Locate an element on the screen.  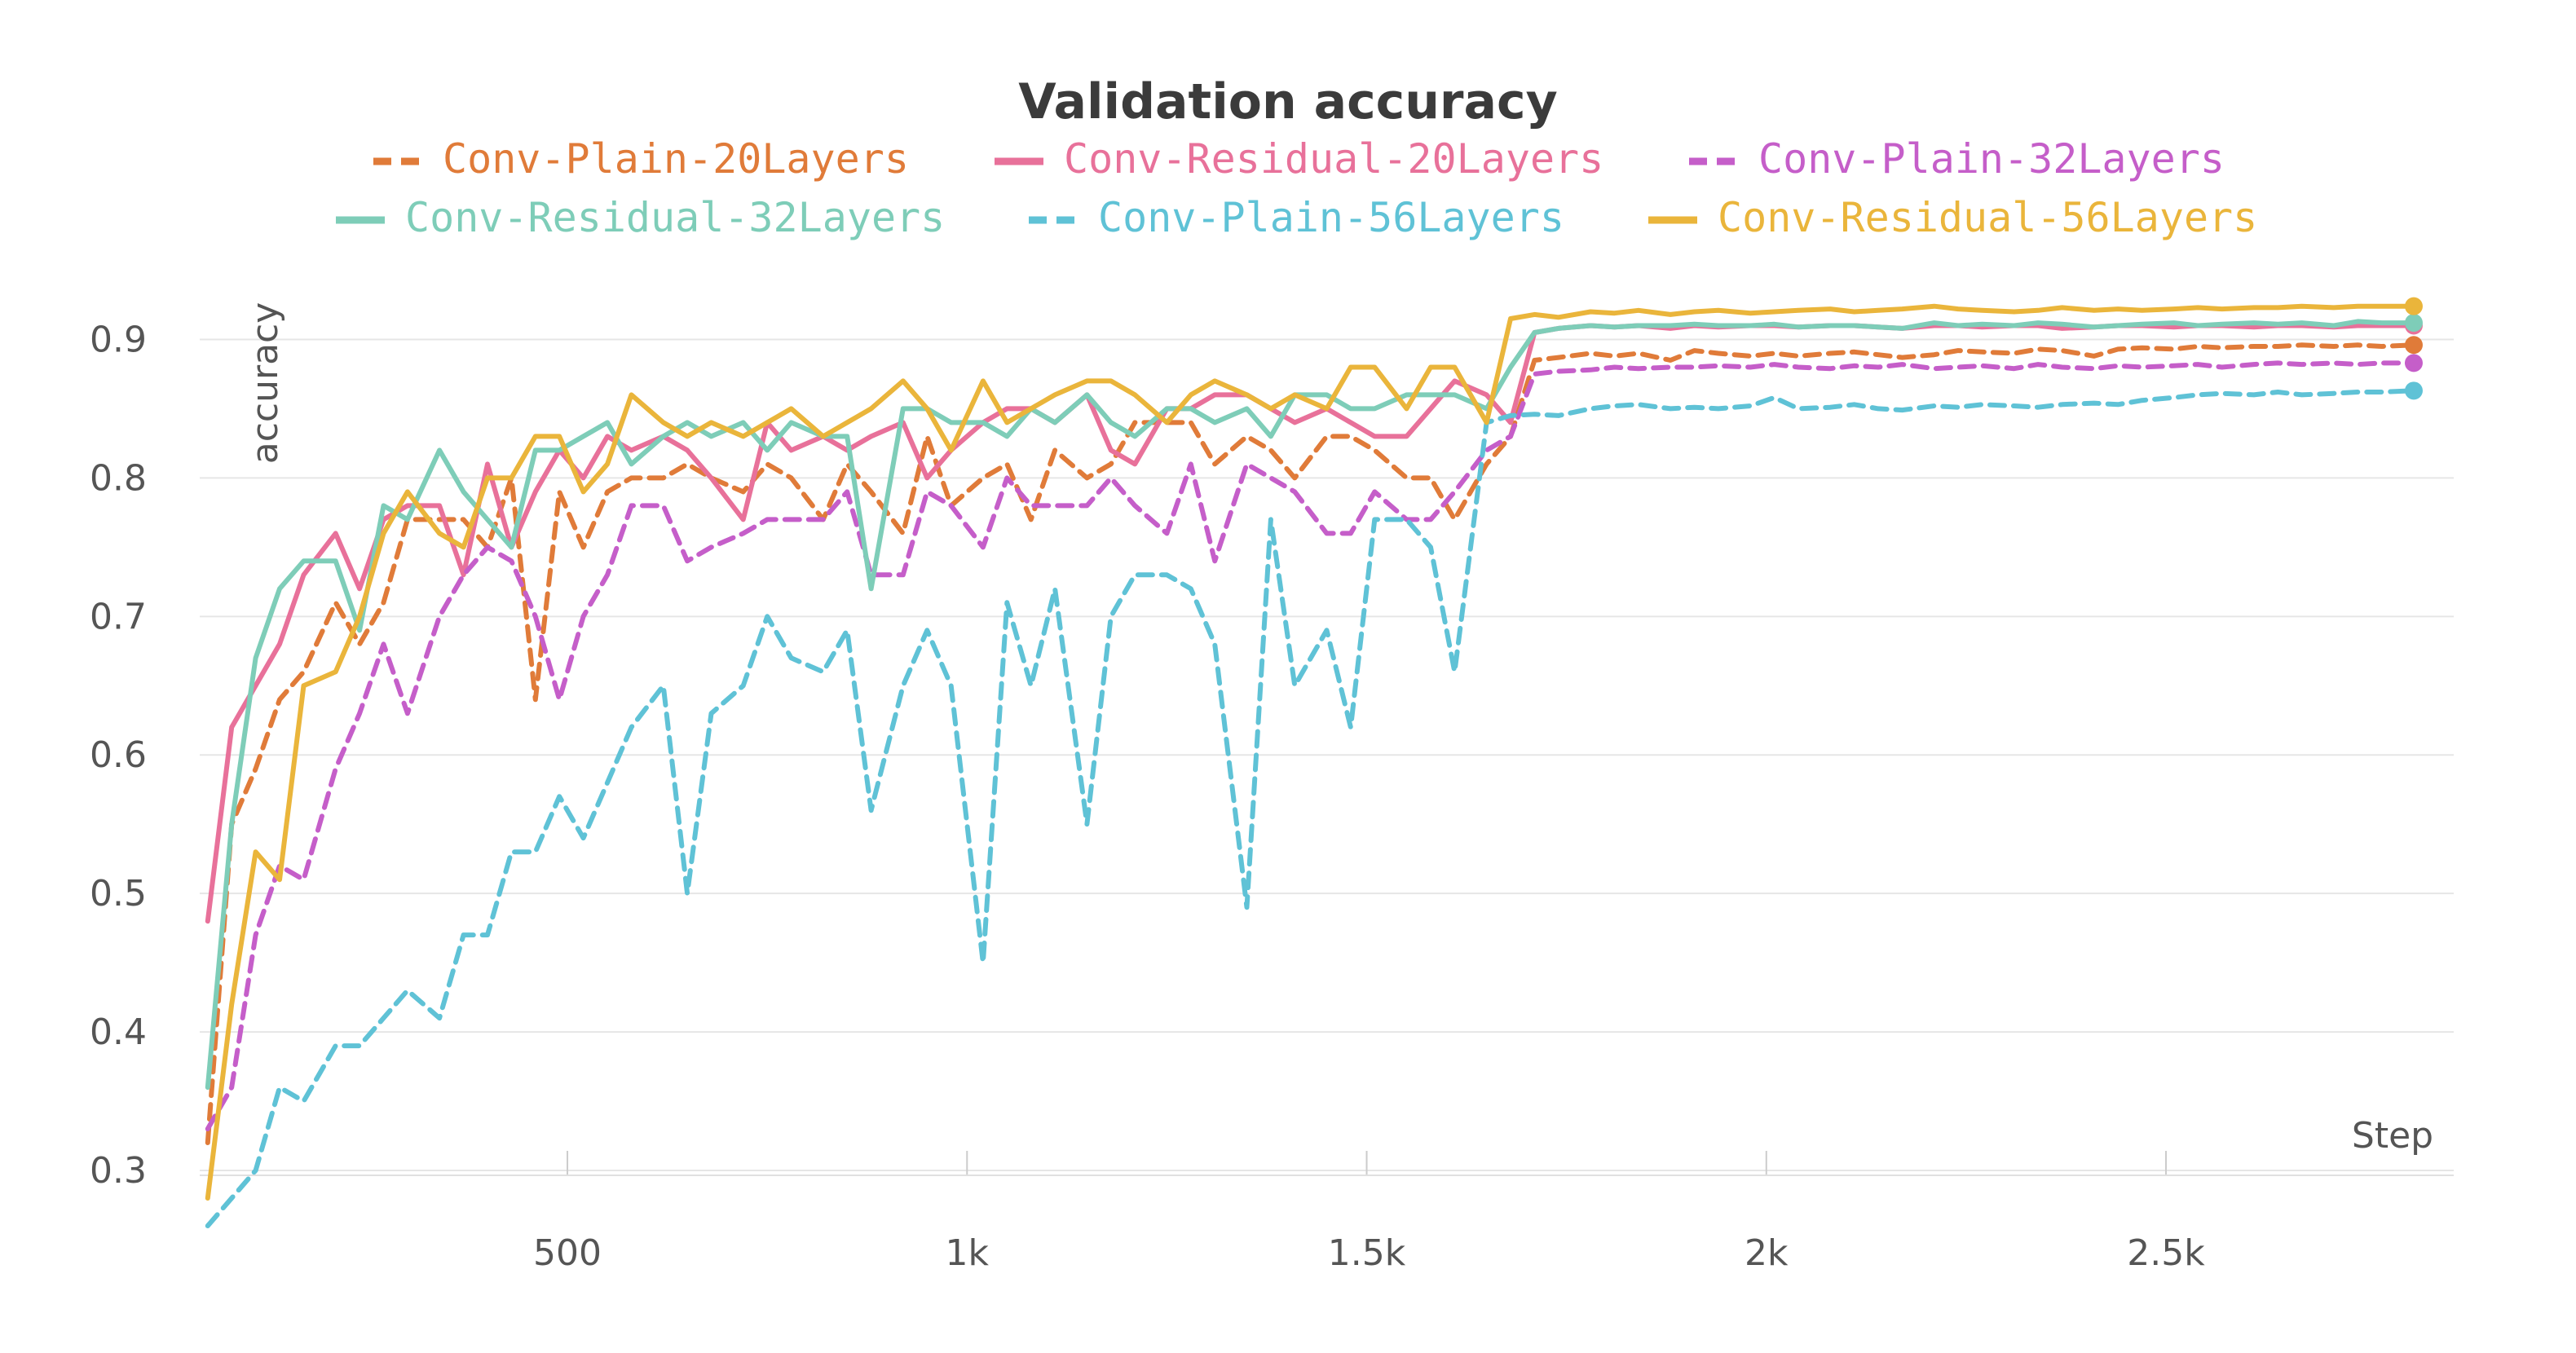
legend-item: Conv-Plain-32Layers is located at coordinates (1957, 159).